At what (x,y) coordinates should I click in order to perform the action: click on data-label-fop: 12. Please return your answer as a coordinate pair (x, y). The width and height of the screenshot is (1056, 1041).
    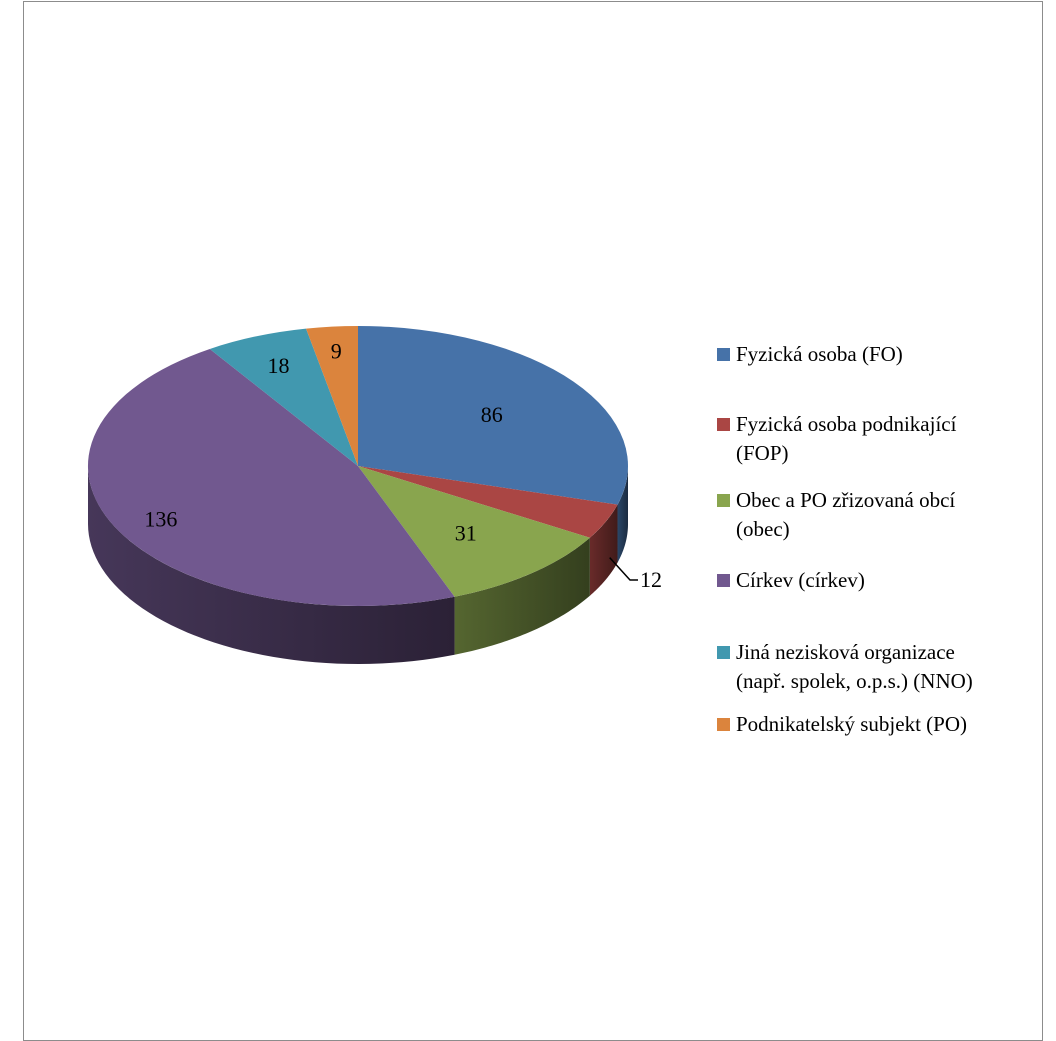
    Looking at the image, I should click on (651, 579).